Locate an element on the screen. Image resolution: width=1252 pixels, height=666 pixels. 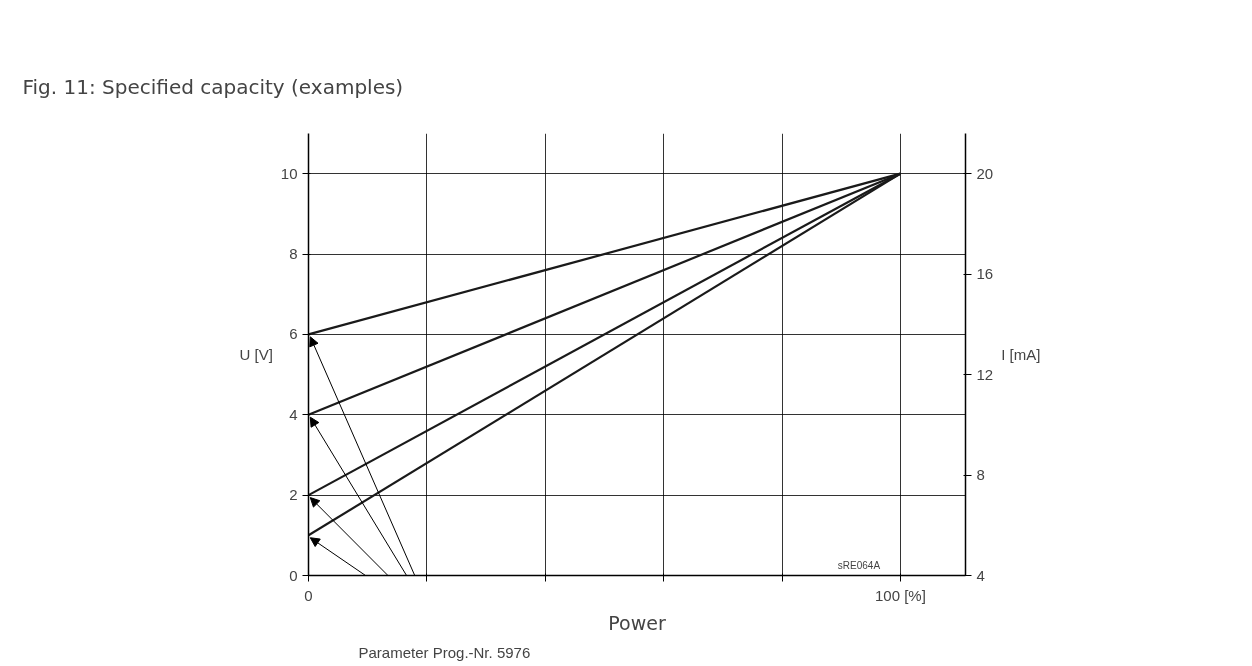
annotation: sRE064A is located at coordinates (859, 565).